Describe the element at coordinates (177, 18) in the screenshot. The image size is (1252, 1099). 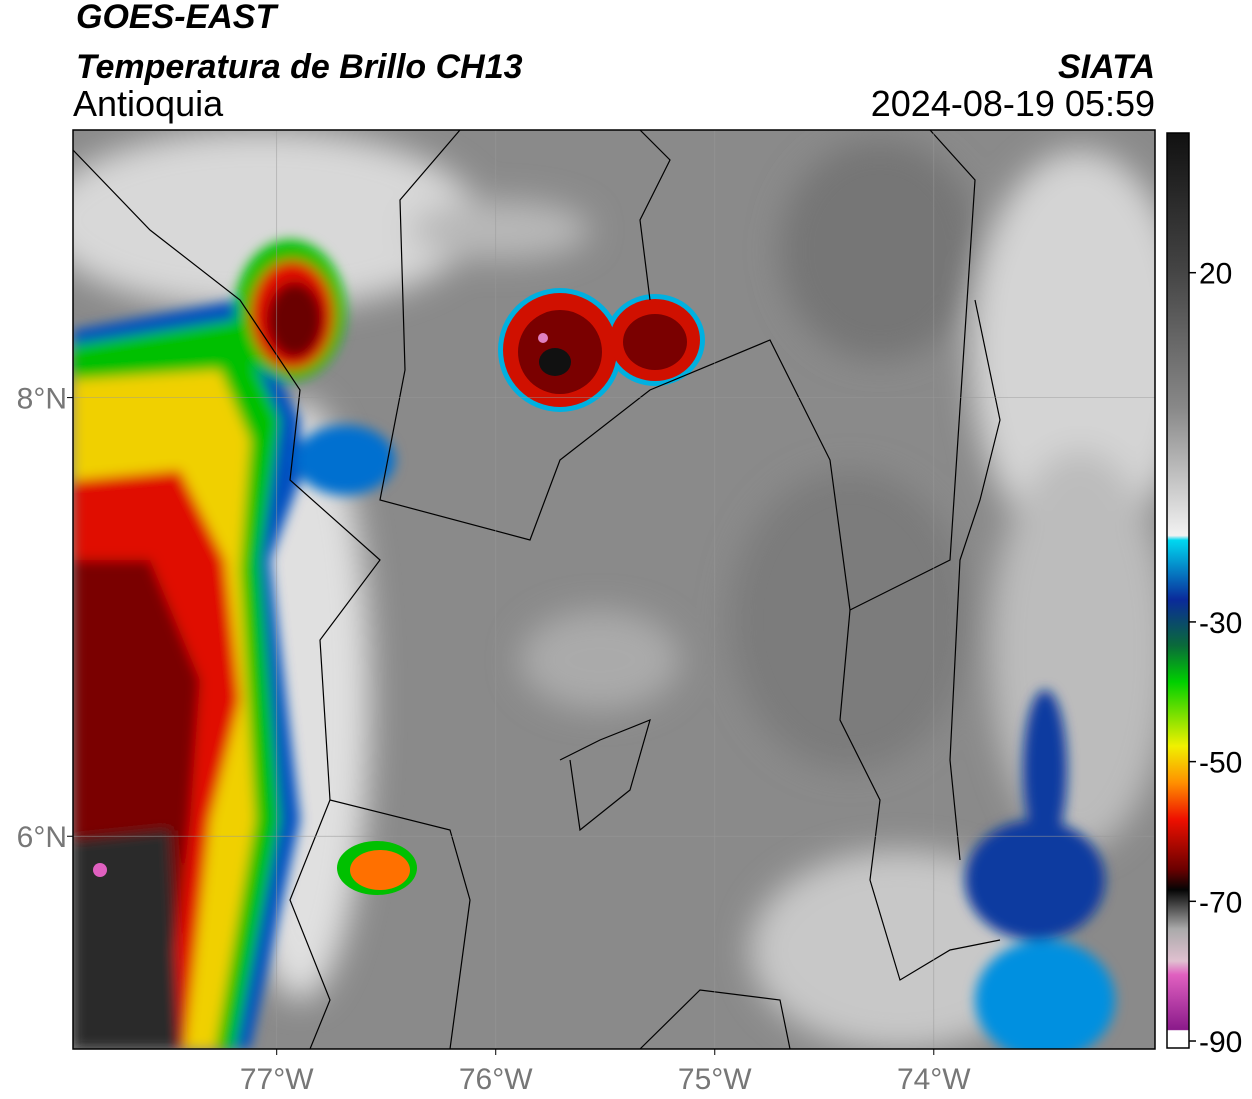
I see `title: GOES-EAST` at that location.